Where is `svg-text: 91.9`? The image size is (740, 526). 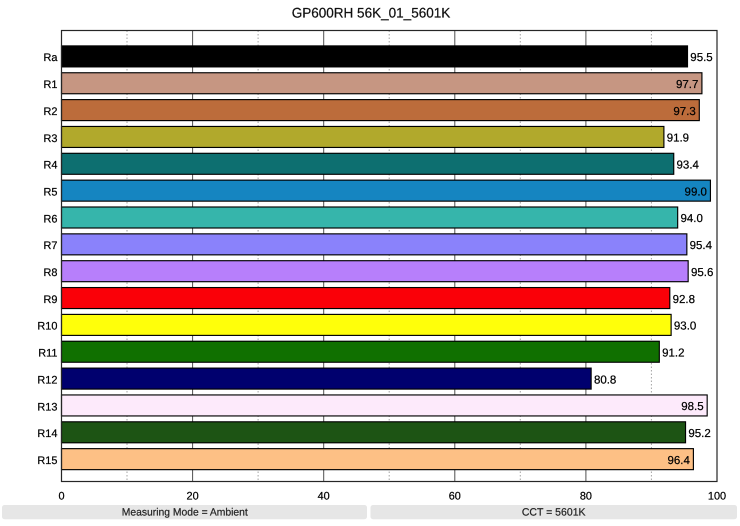 svg-text: 91.9 is located at coordinates (678, 139).